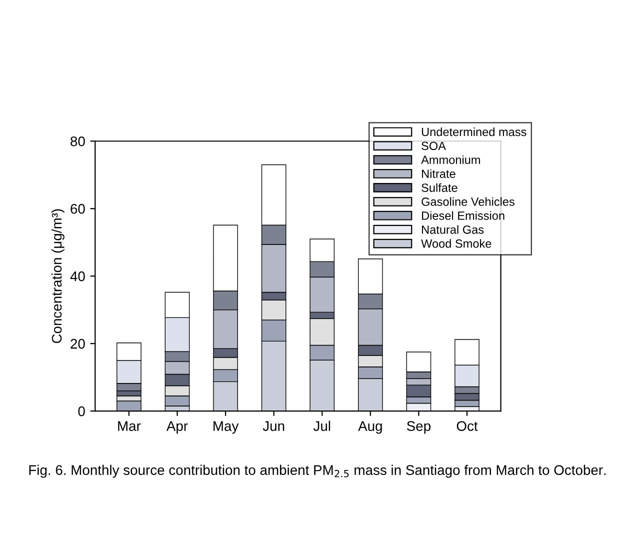 The height and width of the screenshot is (560, 626). Describe the element at coordinates (77, 276) in the screenshot. I see `y-tick-label: 40` at that location.